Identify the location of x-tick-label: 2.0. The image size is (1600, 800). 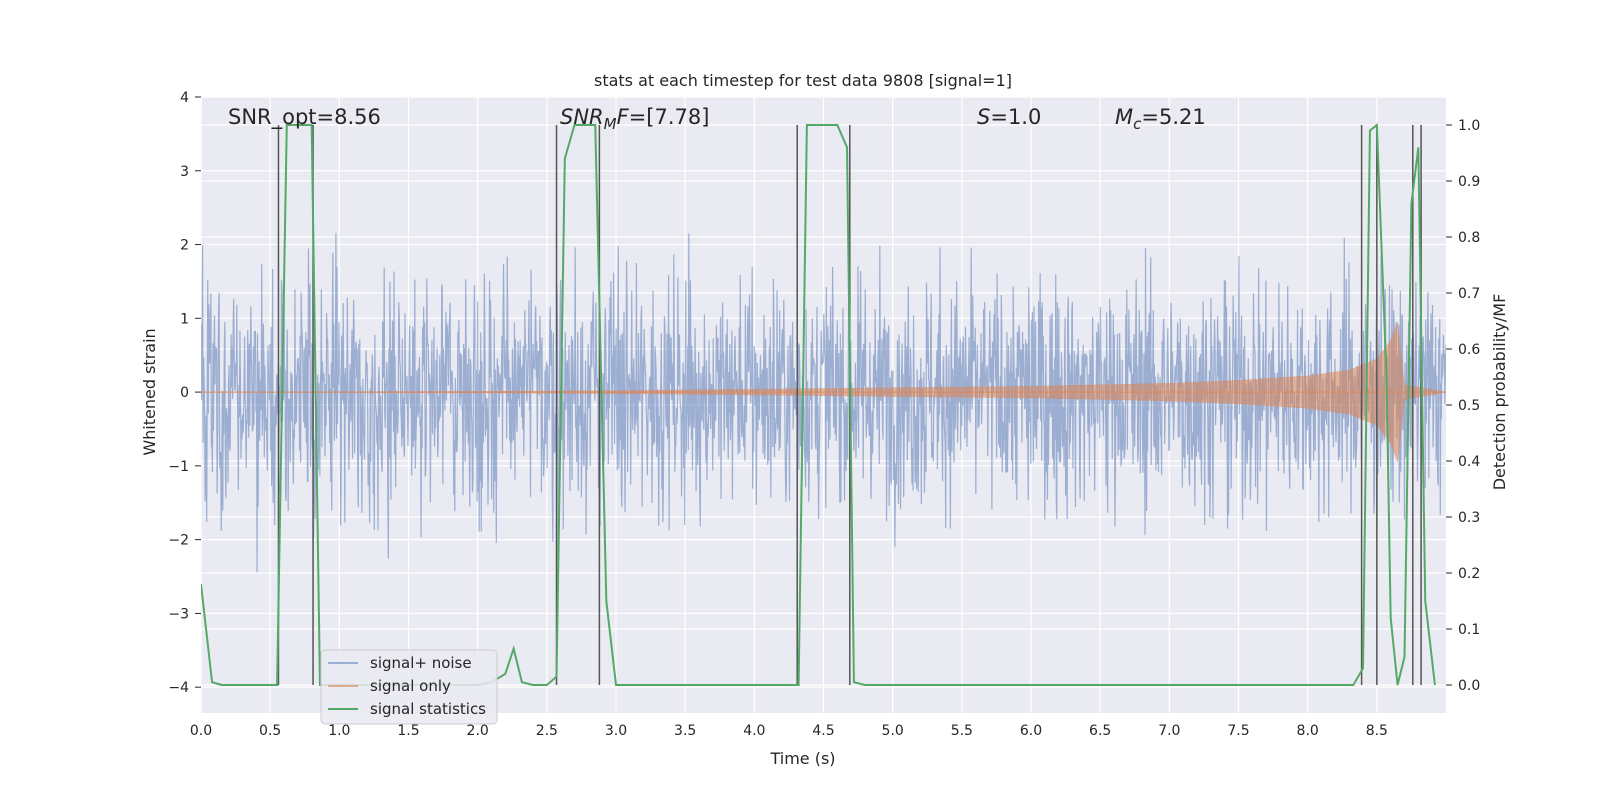
(478, 731).